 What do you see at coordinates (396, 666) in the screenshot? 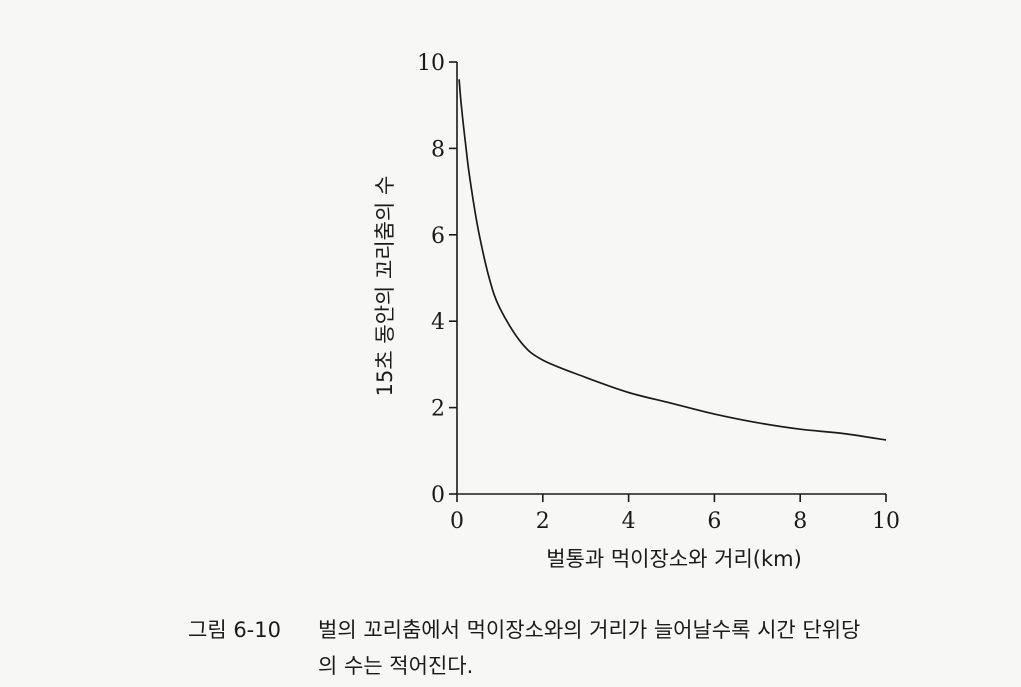
I see `caption-line-2: 의 수는 적어진다.` at bounding box center [396, 666].